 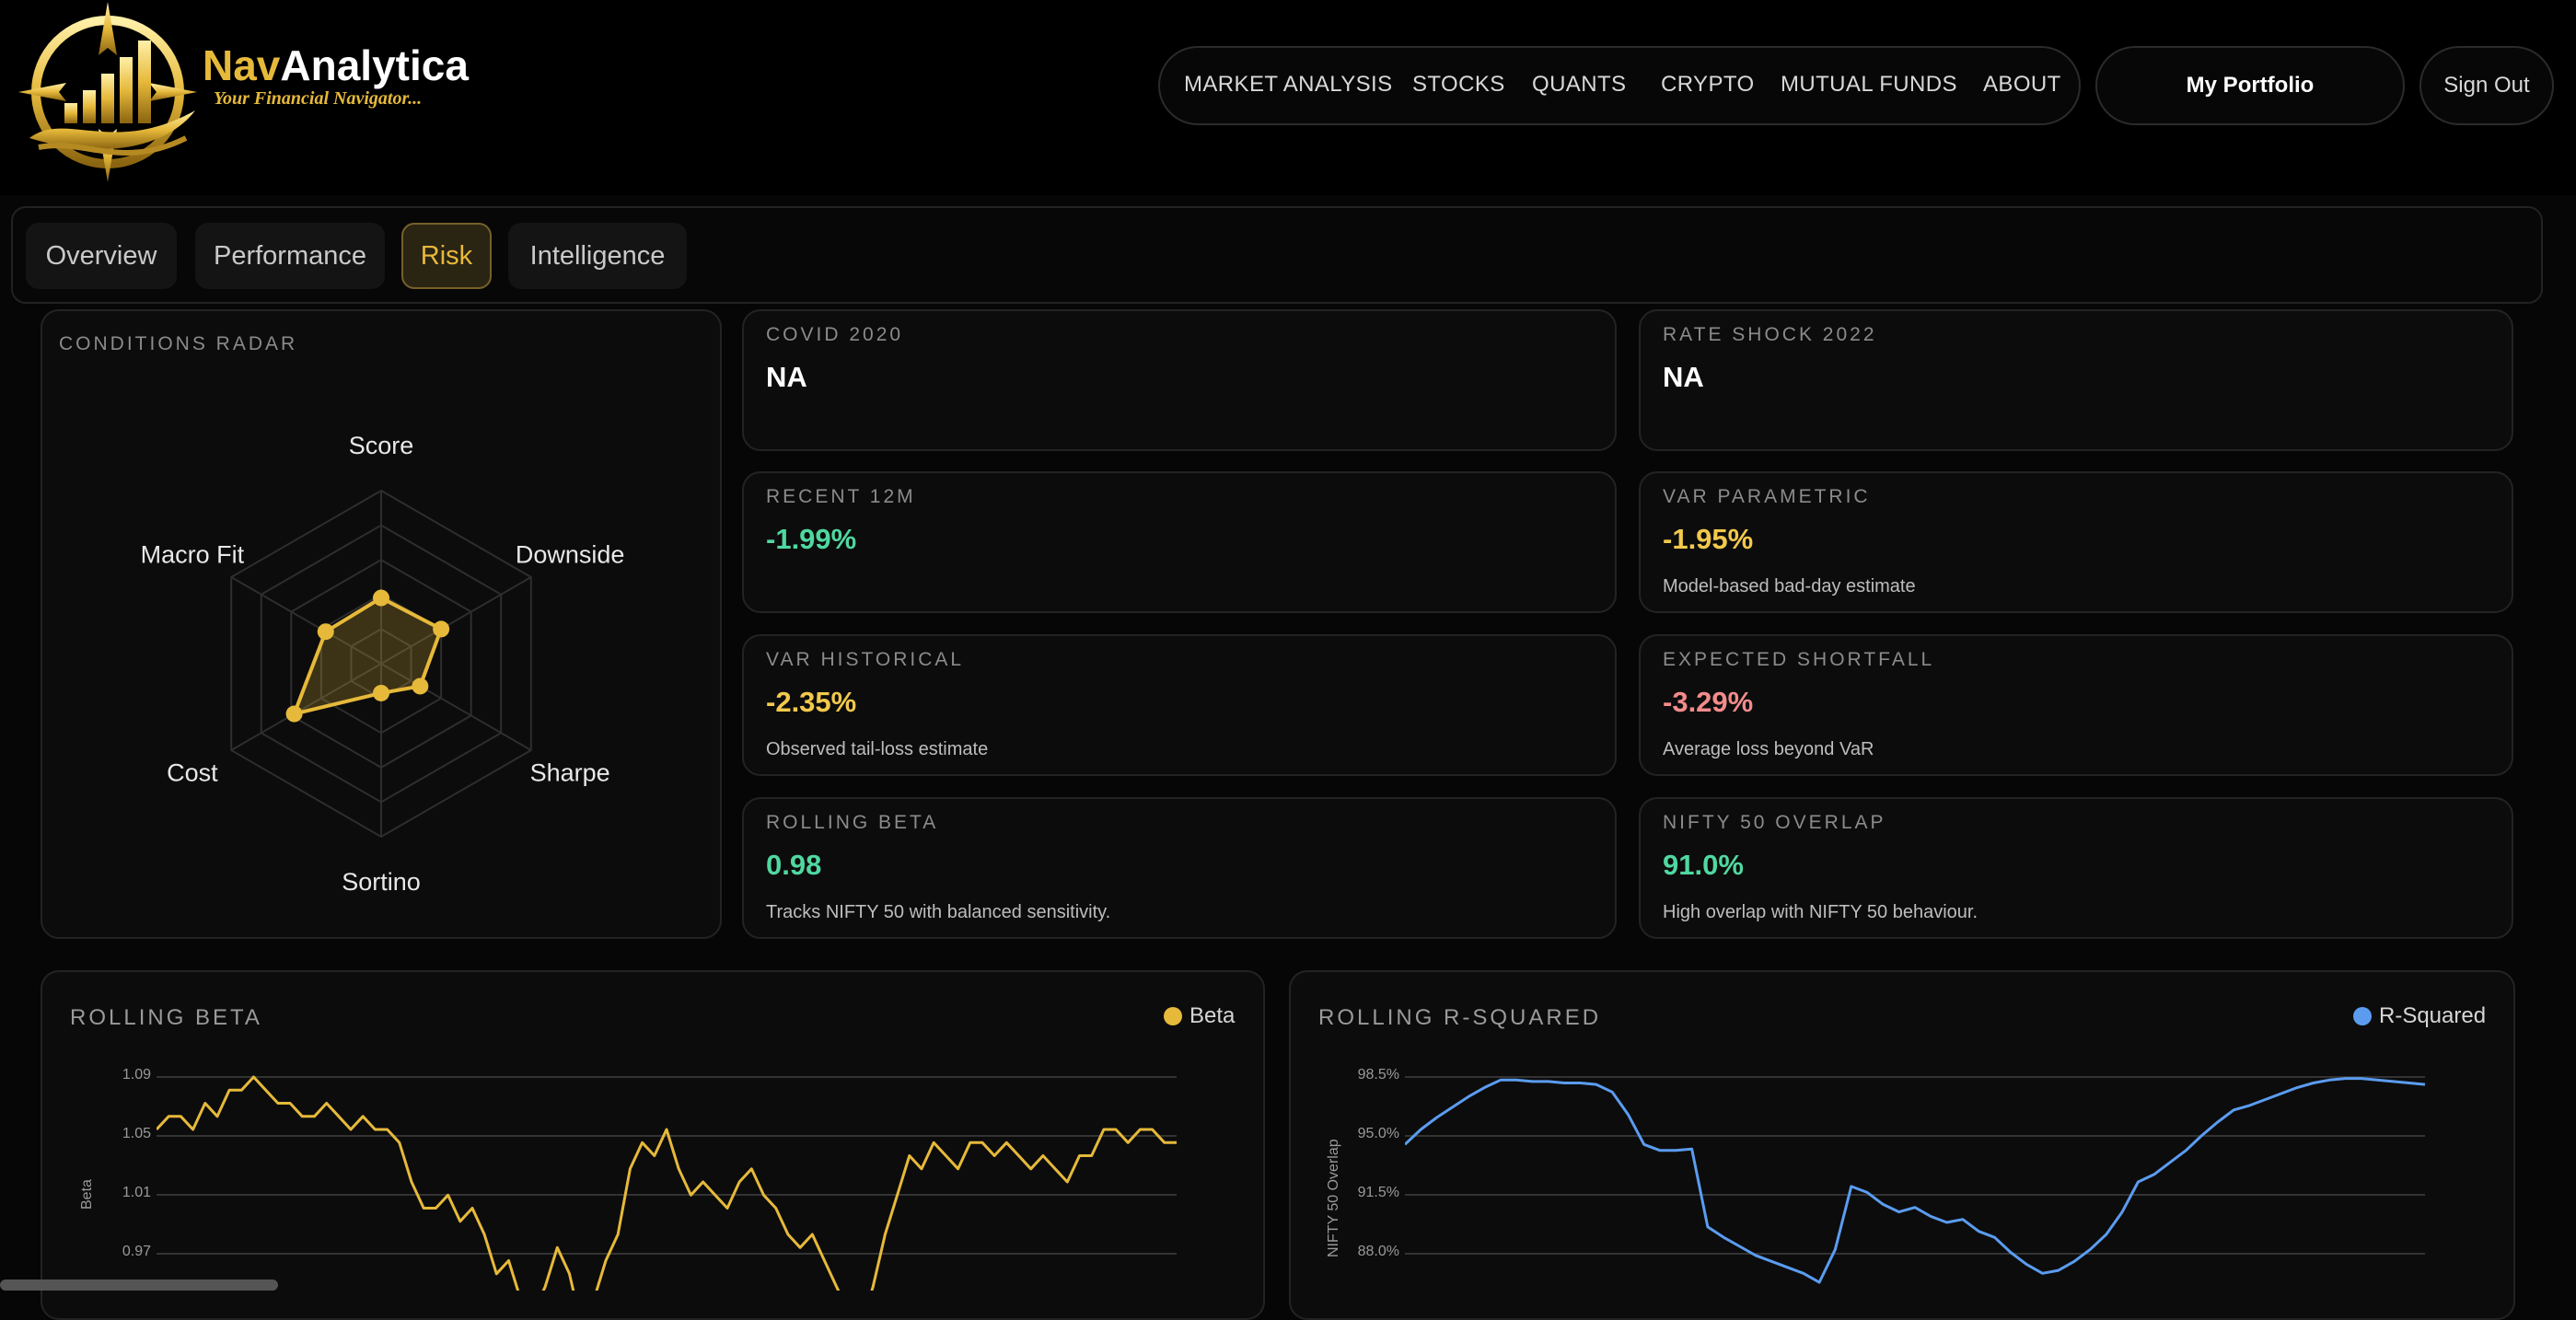 I want to click on sign-out-button: Sign Out, so click(x=2486, y=85).